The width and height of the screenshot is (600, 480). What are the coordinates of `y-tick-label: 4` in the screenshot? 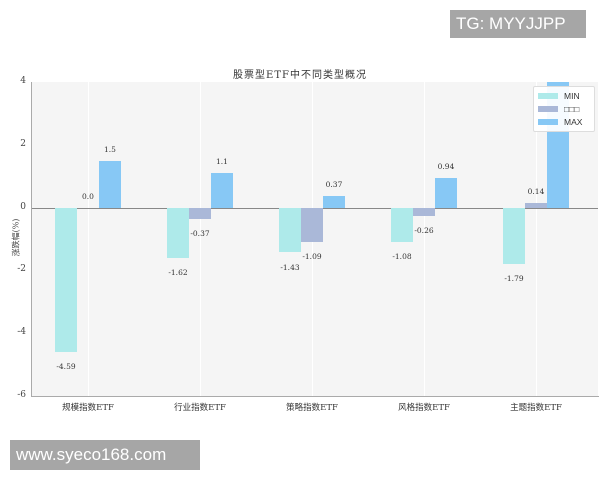 It's located at (23, 81).